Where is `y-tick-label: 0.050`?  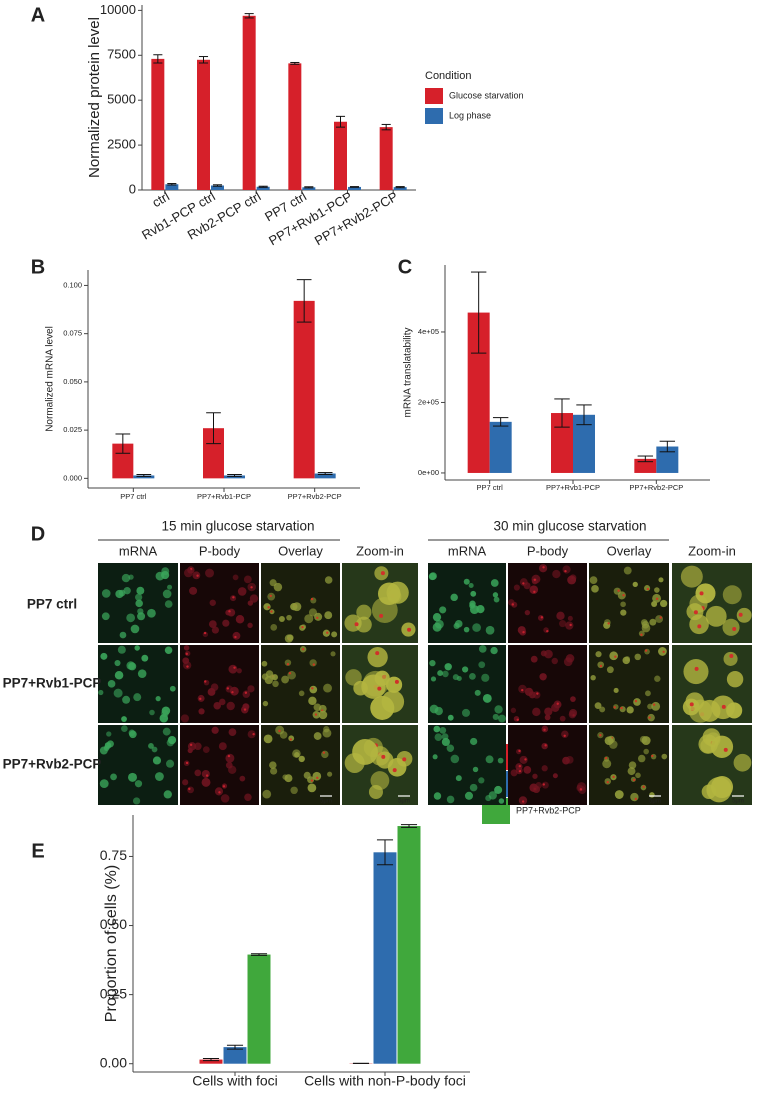
y-tick-label: 0.050 is located at coordinates (72, 381).